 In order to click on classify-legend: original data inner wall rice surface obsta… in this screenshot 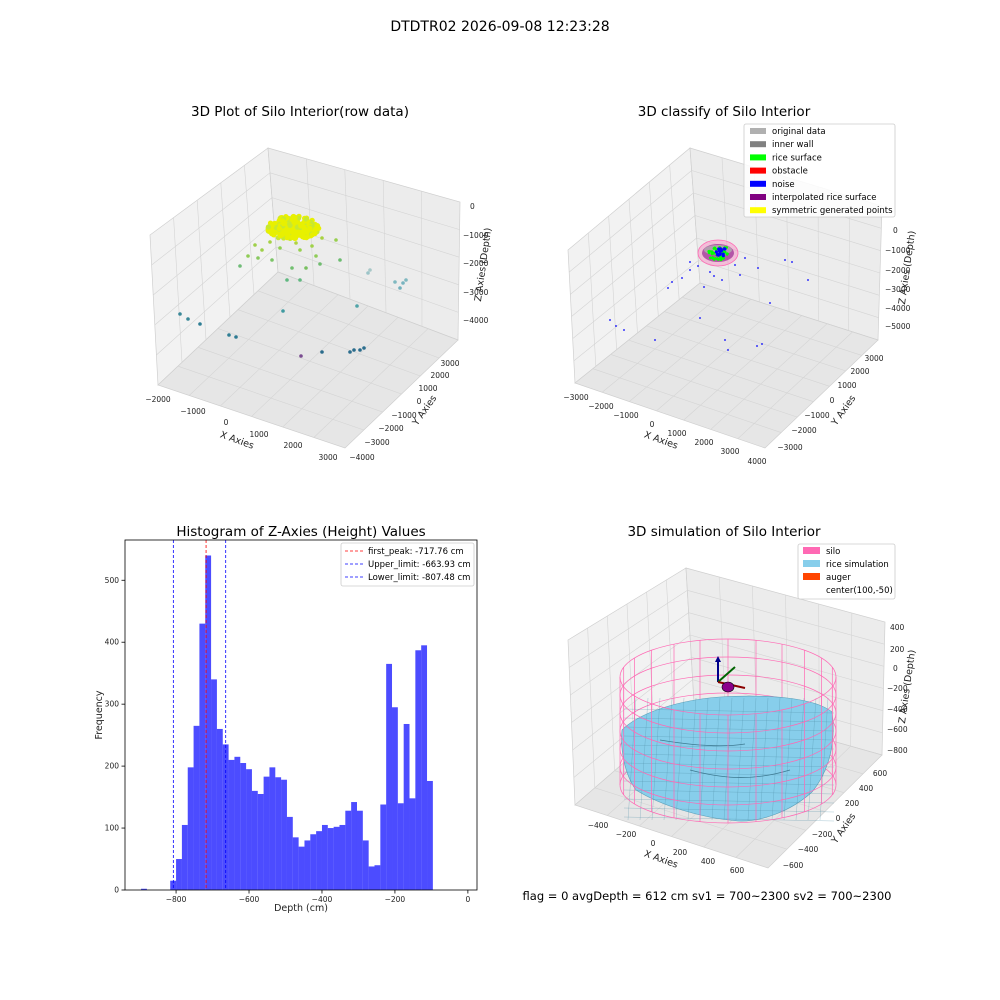, I will do `click(819, 170)`.